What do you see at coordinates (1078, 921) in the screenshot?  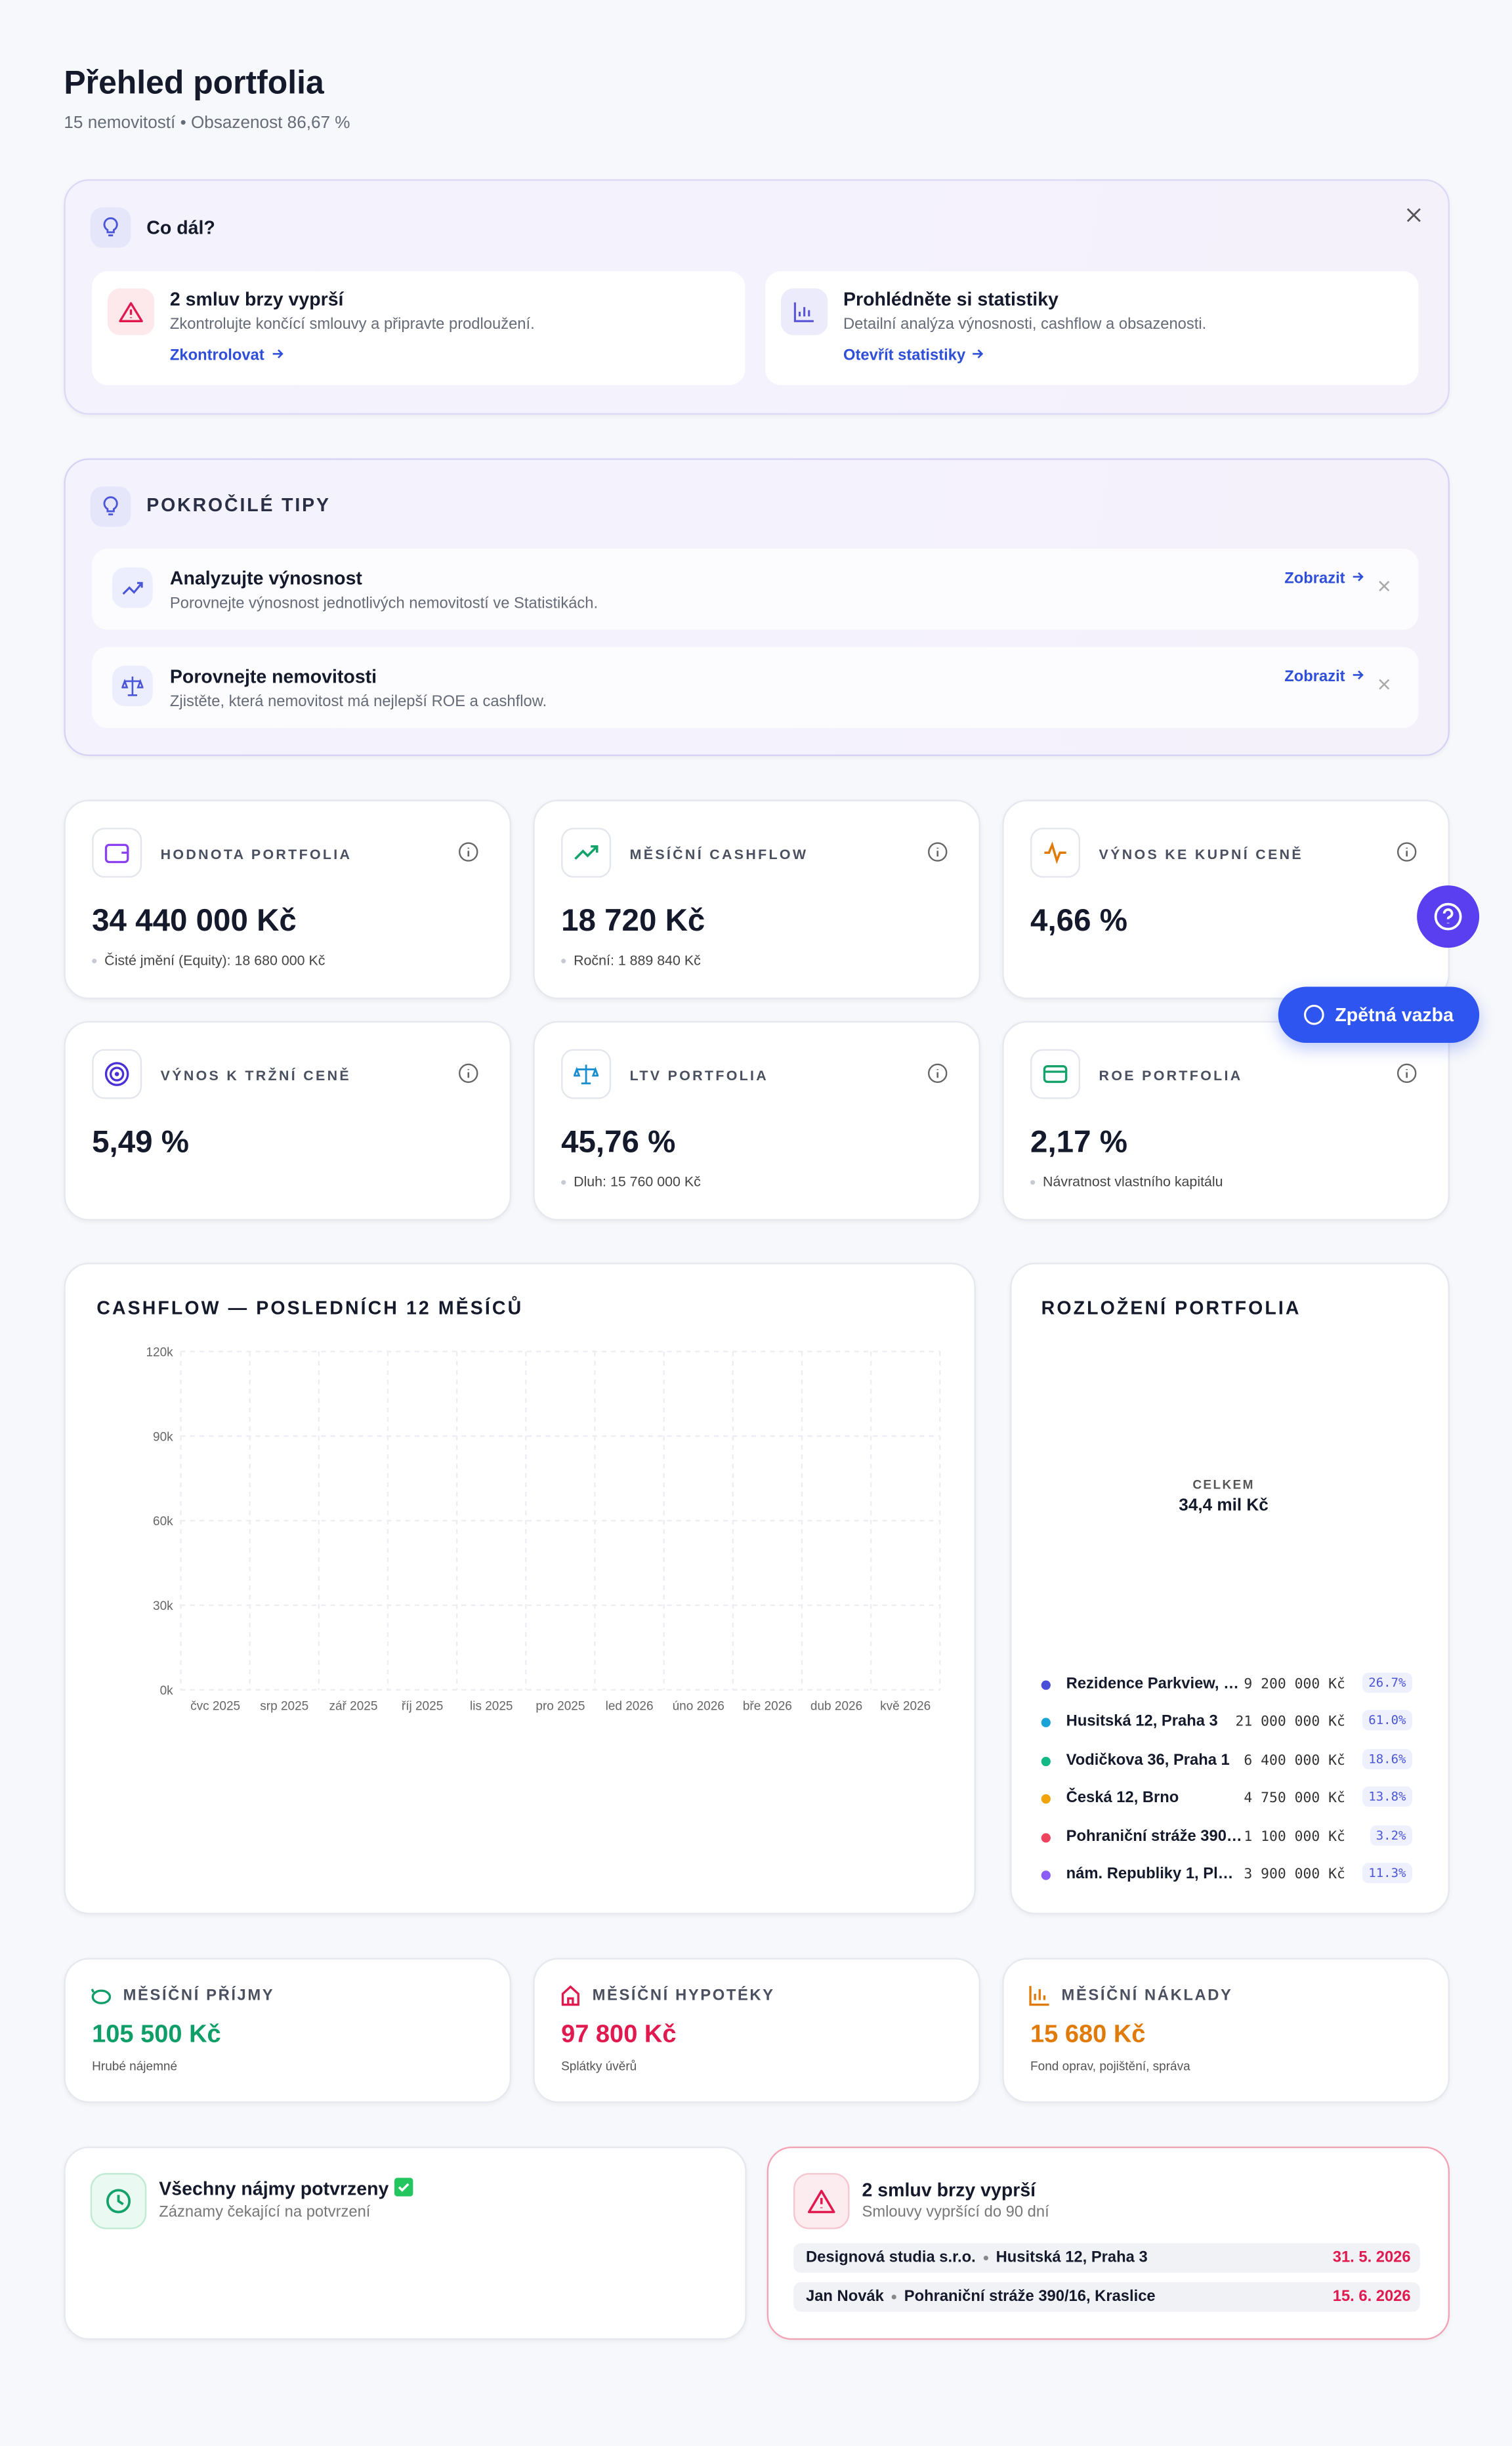 I see `kpi-value: 4,66 %` at bounding box center [1078, 921].